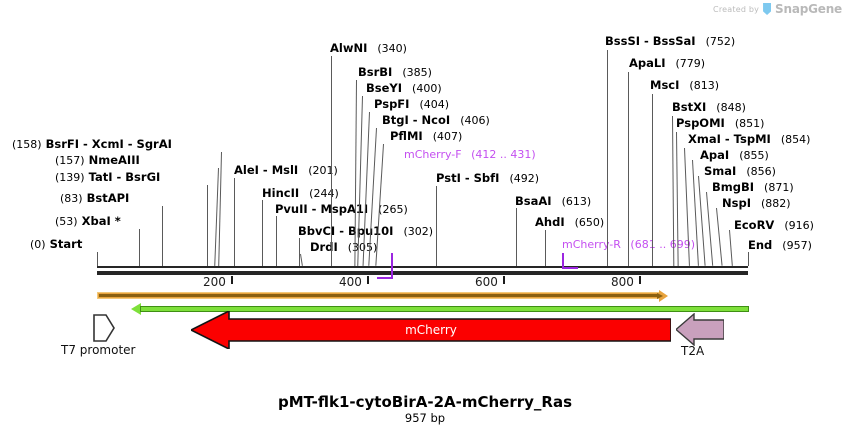 The image size is (850, 432). I want to click on enzyme-label-pspfi: PspFI (404), so click(411, 104).